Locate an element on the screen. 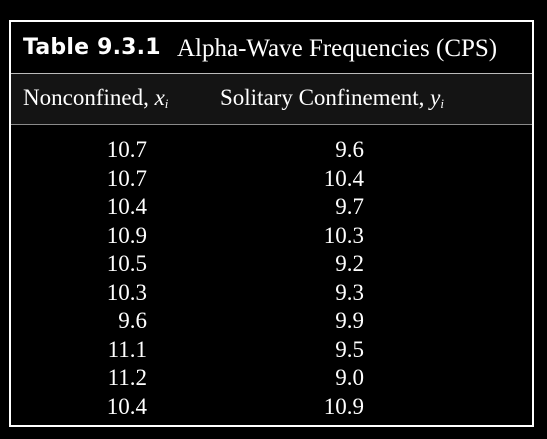 This screenshot has height=439, width=547. cell-nonconfined: 11.1 is located at coordinates (127, 349).